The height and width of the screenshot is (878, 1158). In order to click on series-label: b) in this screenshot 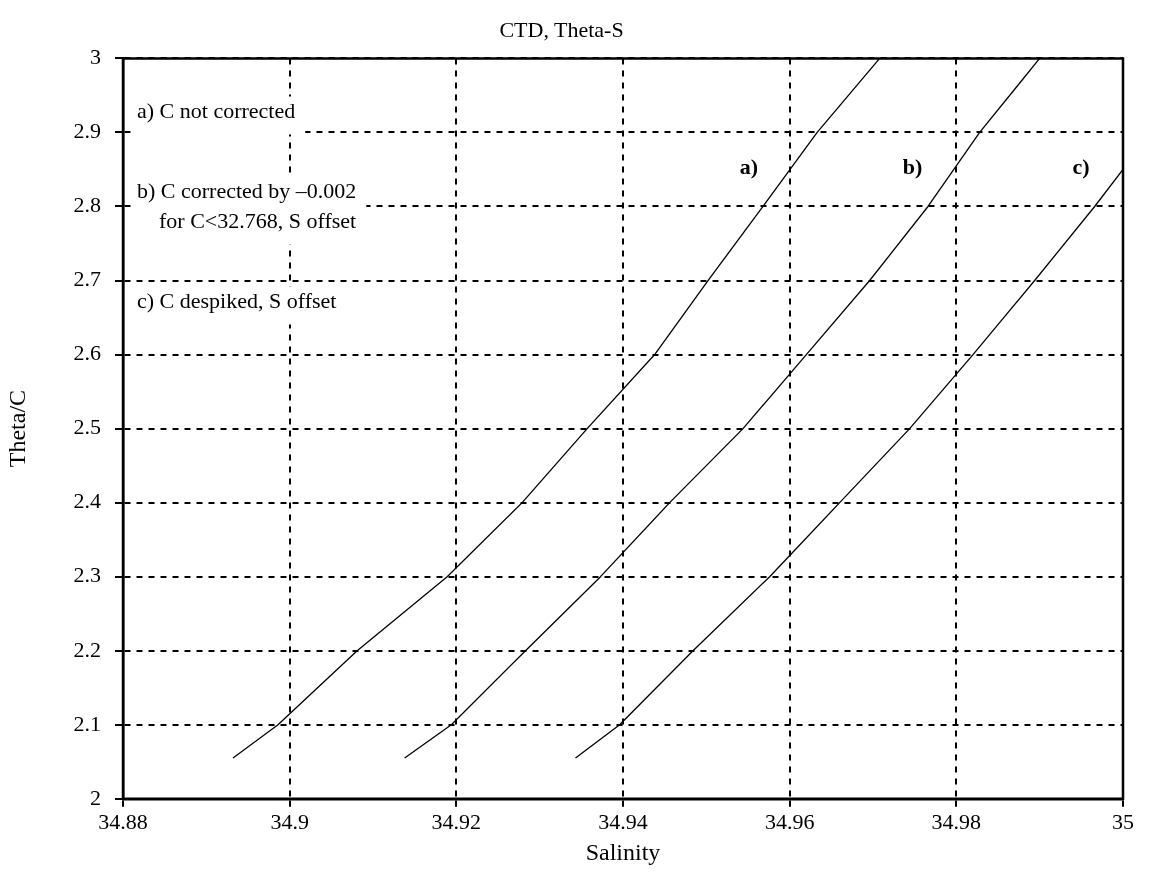, I will do `click(912, 167)`.